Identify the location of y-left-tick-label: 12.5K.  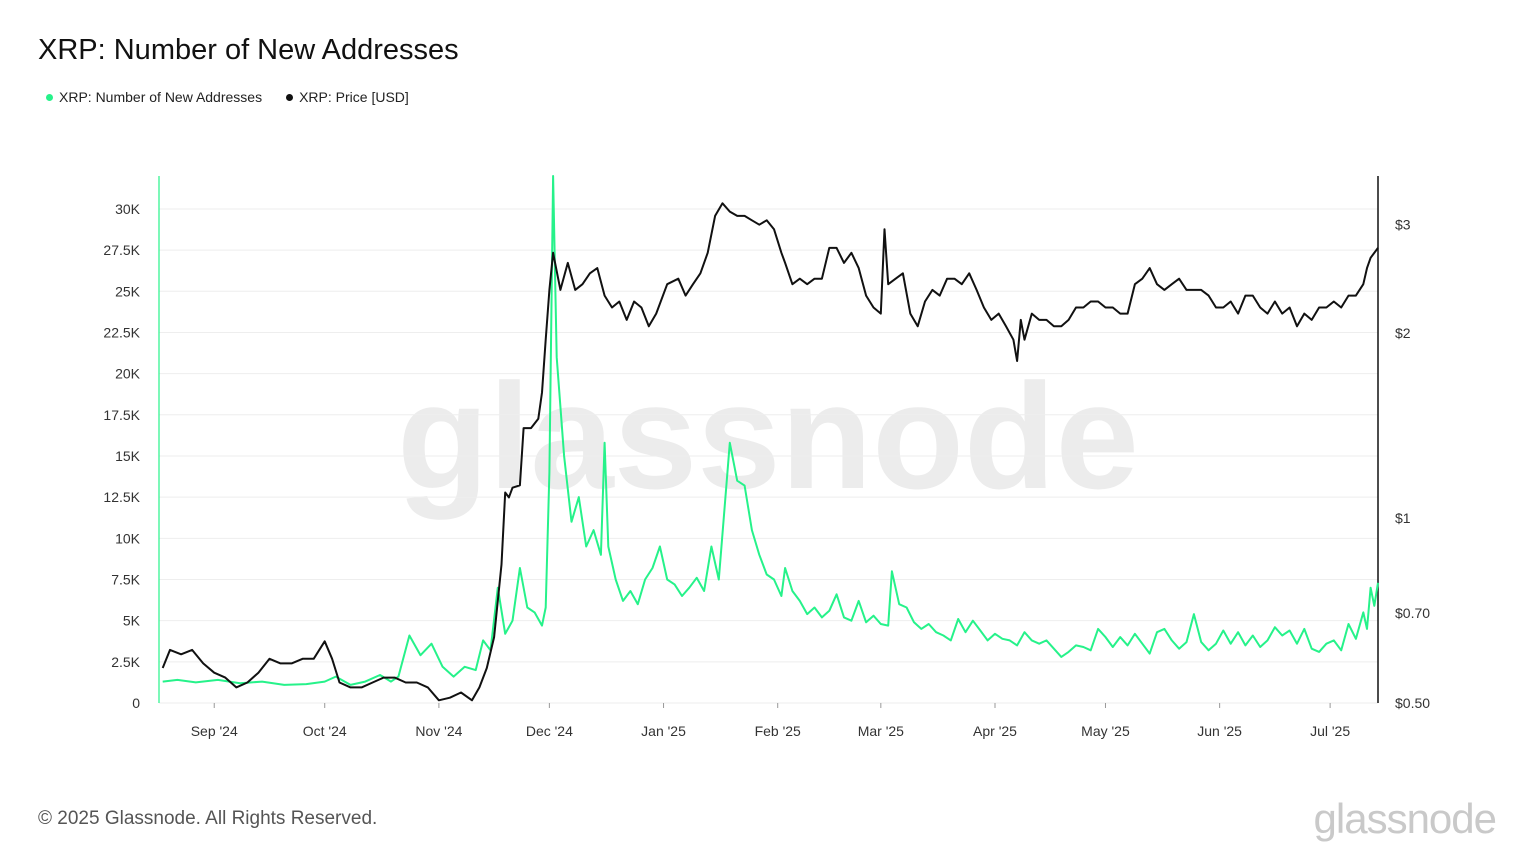
(121, 497).